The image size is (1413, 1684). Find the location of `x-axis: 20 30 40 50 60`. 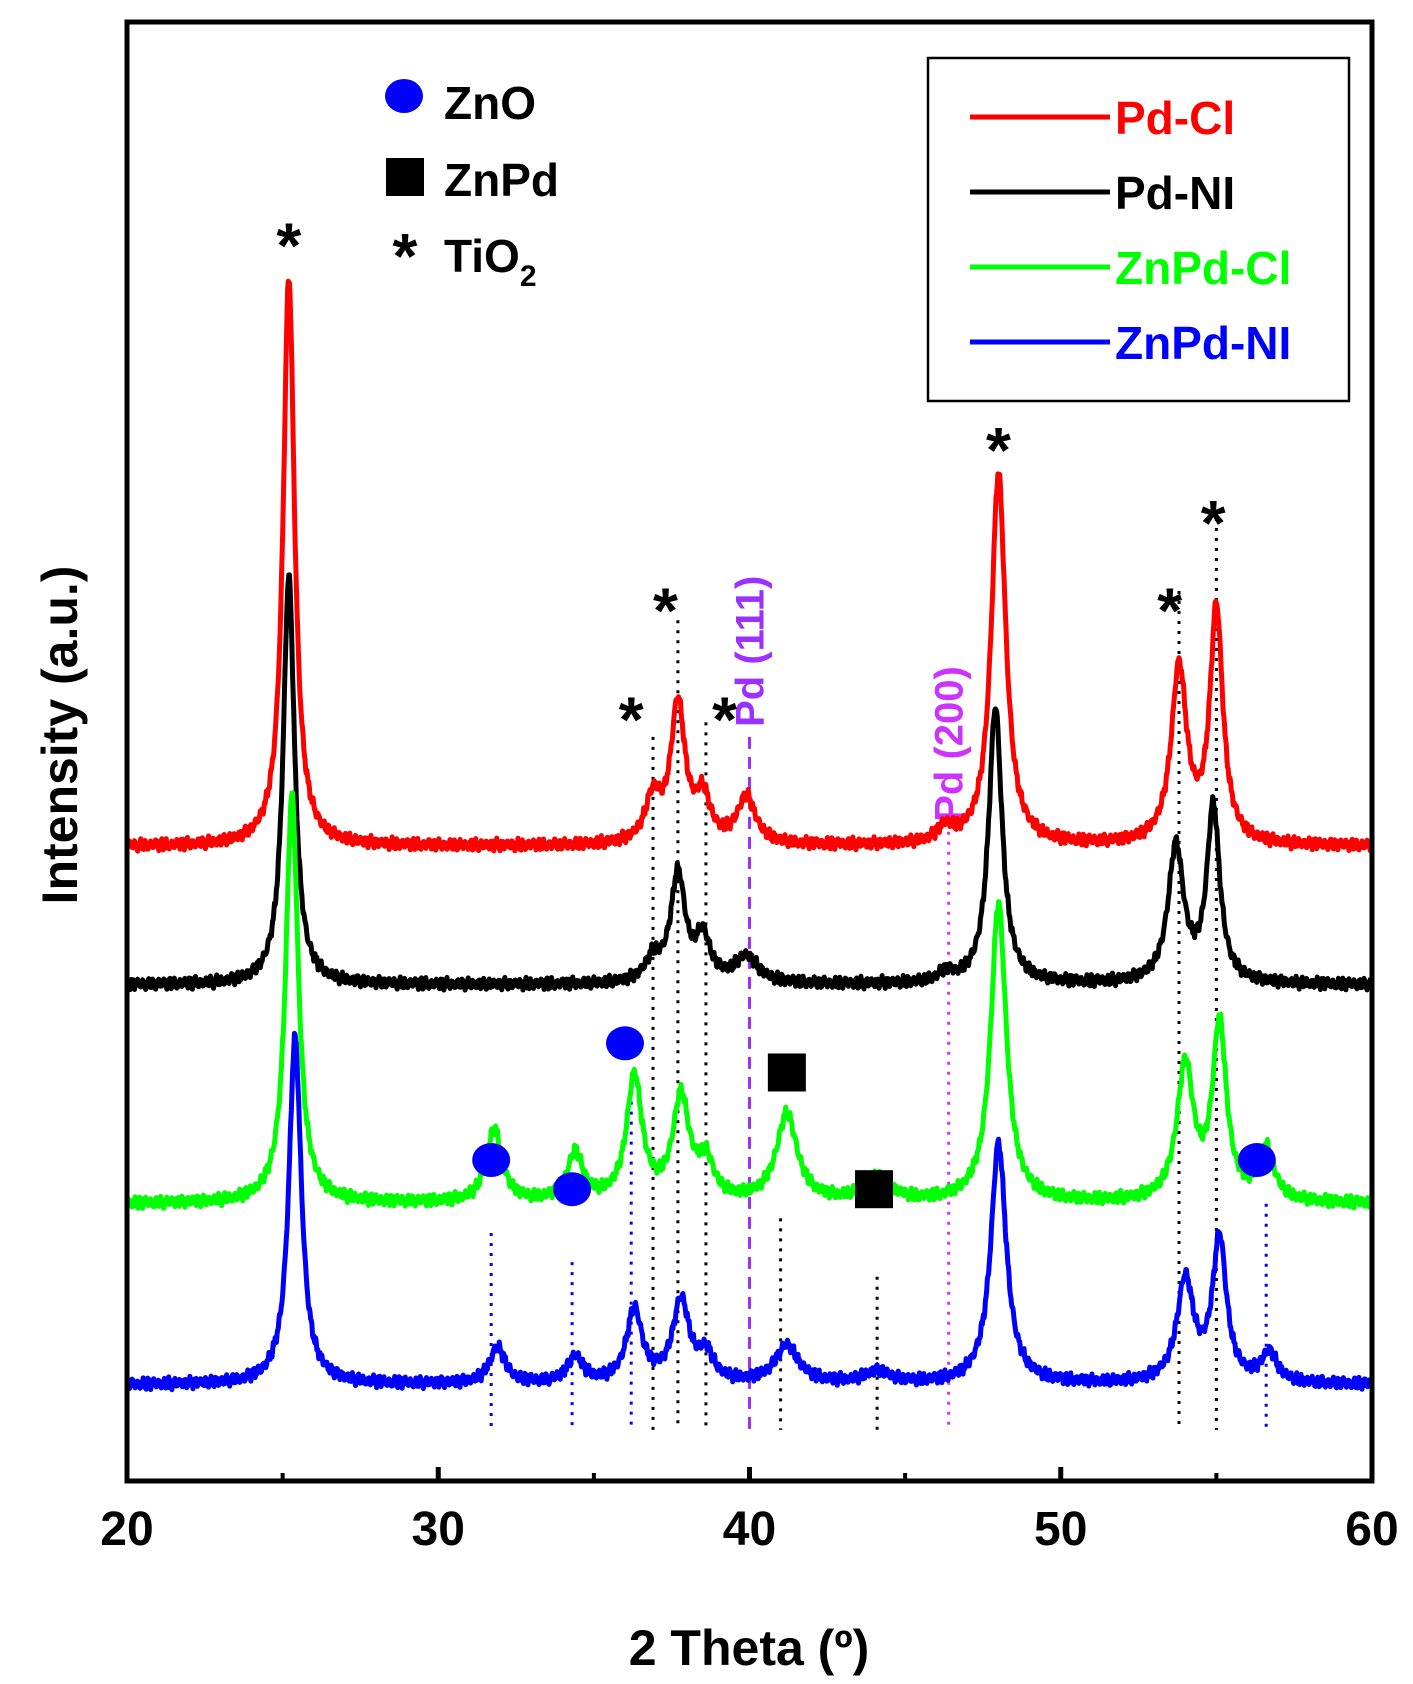

x-axis: 20 30 40 50 60 is located at coordinates (749, 1511).